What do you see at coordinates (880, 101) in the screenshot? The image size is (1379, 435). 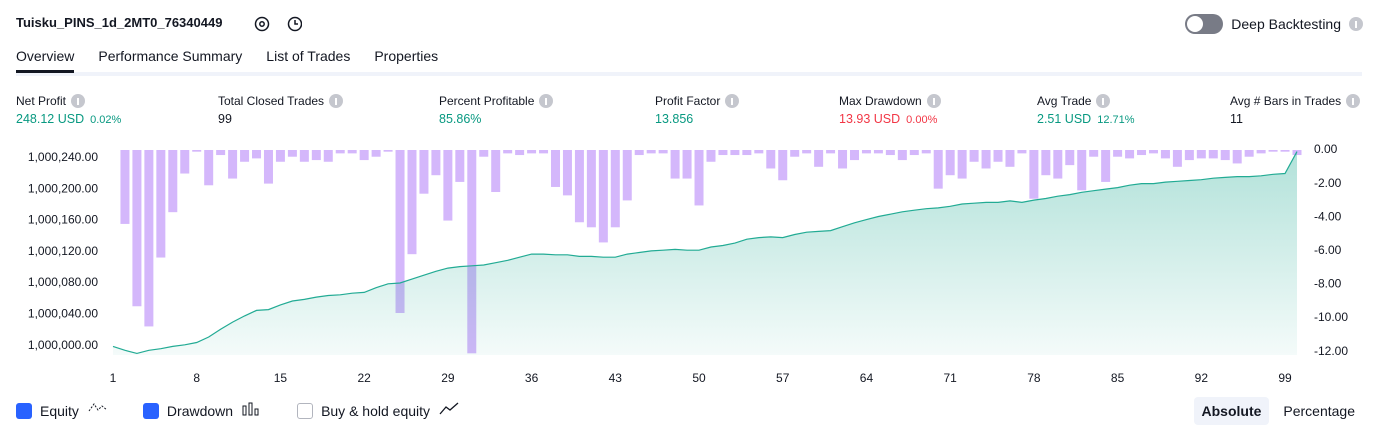 I see `stat-label: Max Drawdown` at bounding box center [880, 101].